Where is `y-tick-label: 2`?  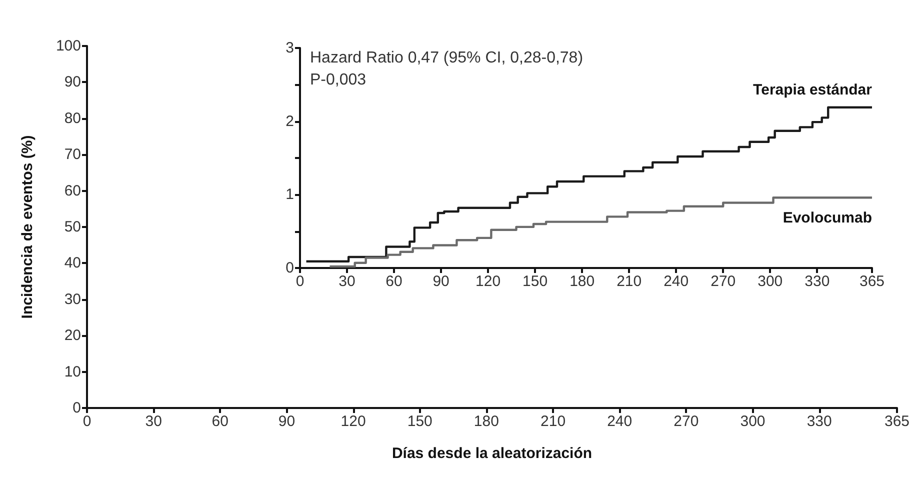 y-tick-label: 2 is located at coordinates (290, 121).